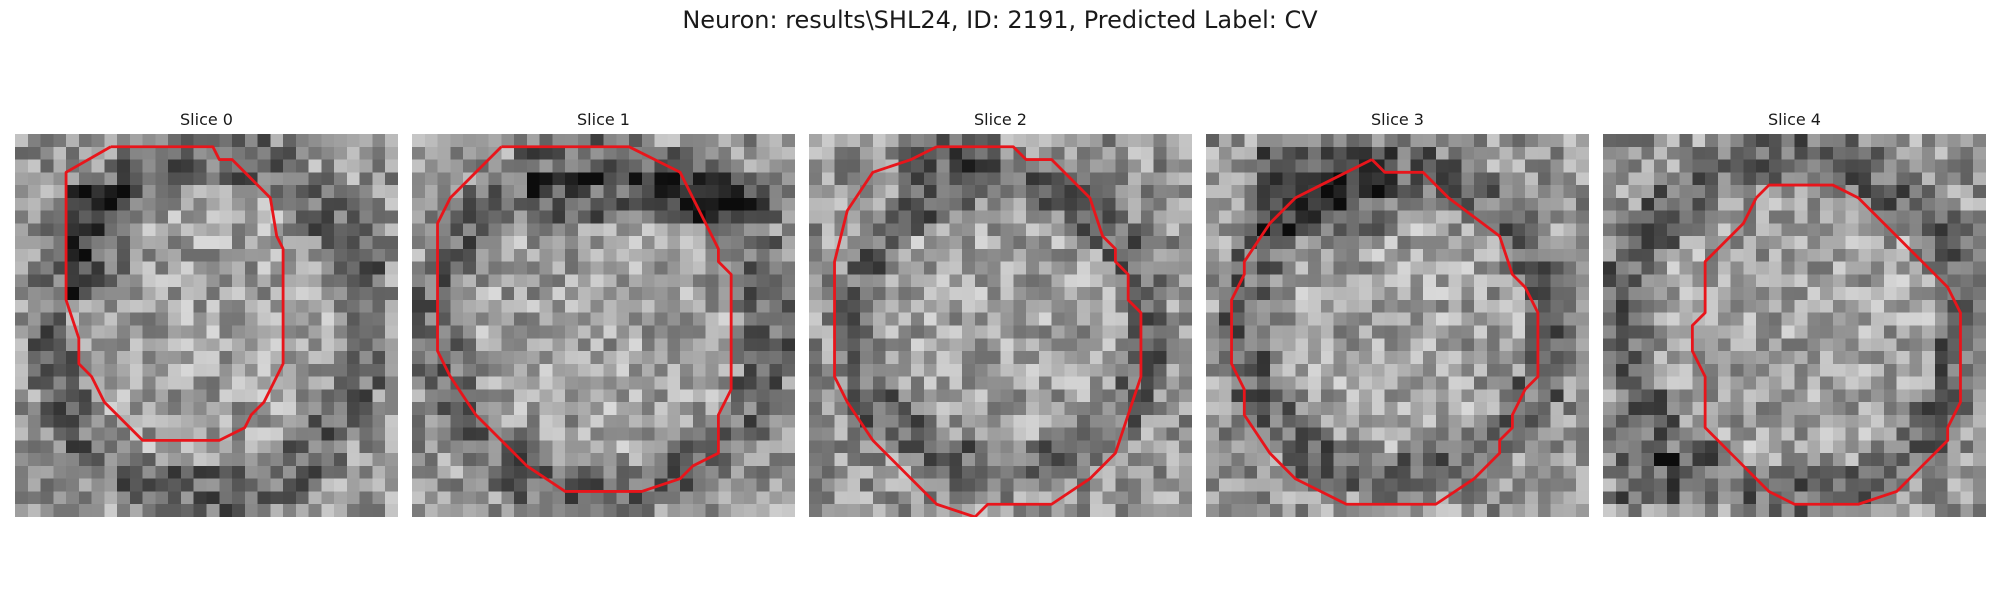 The height and width of the screenshot is (600, 2000). Describe the element at coordinates (1397, 119) in the screenshot. I see `slice-title: Slice 3` at that location.